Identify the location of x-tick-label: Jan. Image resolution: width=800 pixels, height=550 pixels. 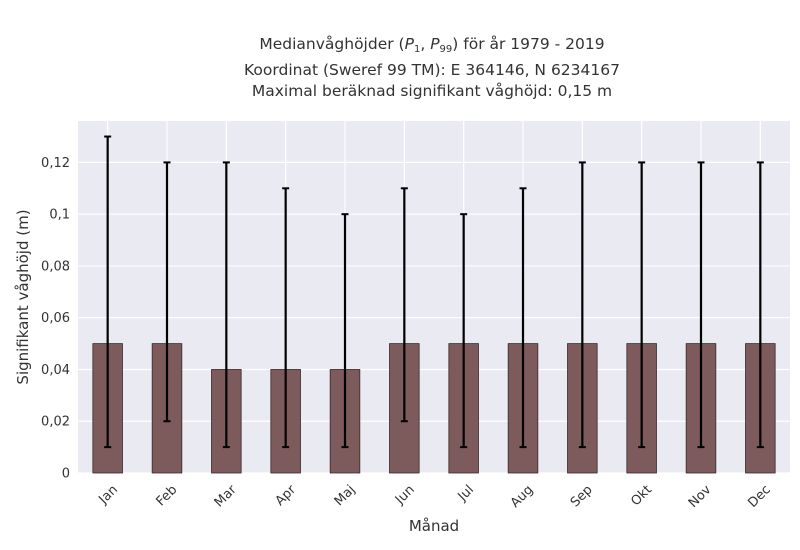
(108, 494).